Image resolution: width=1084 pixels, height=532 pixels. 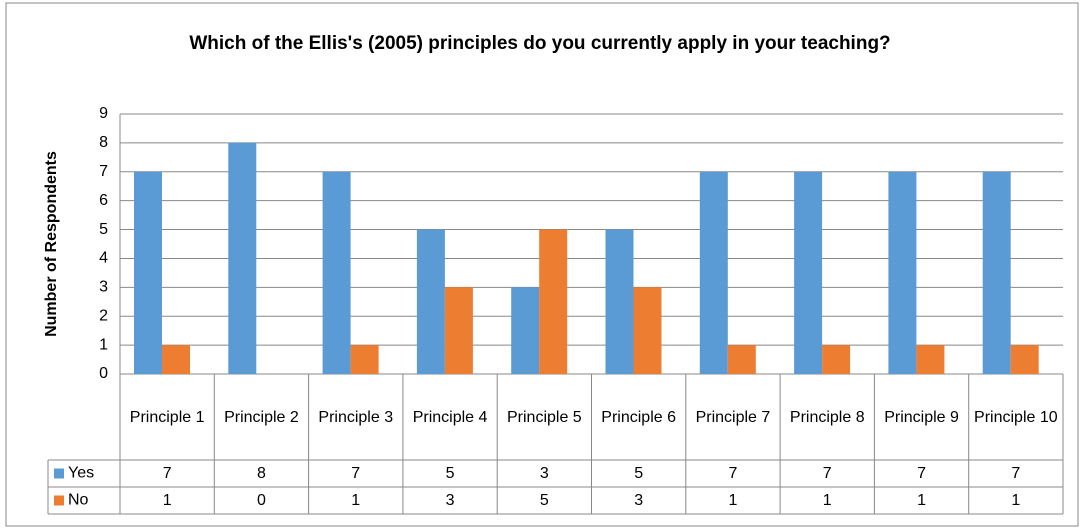 I want to click on y-tick-label: 3, so click(x=103, y=287).